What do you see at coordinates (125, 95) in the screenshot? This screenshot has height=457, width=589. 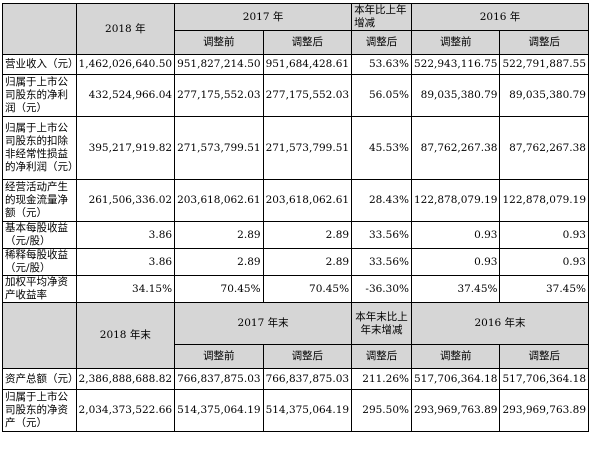 I see `value-cell: 432,524,966.04` at bounding box center [125, 95].